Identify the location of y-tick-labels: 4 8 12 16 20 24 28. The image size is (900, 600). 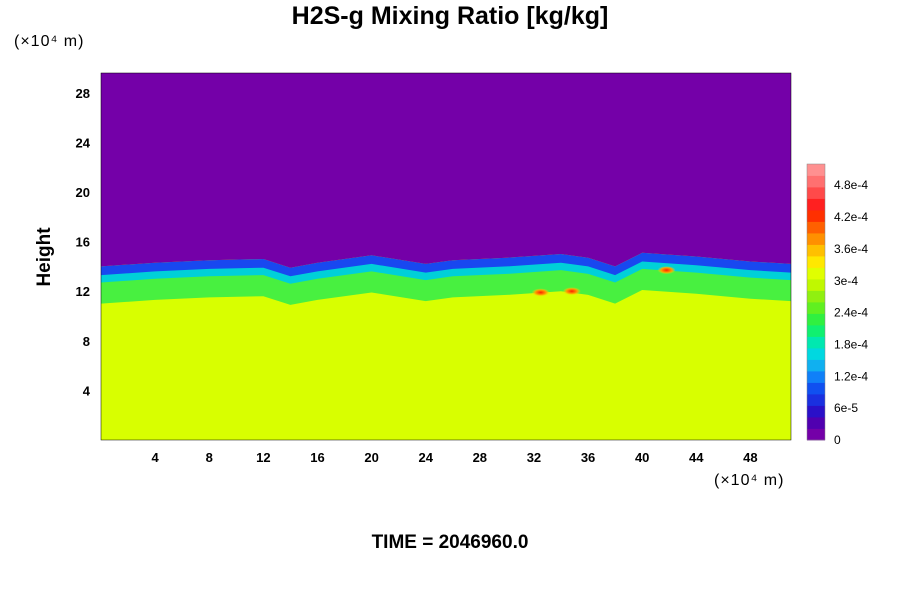
(83, 242).